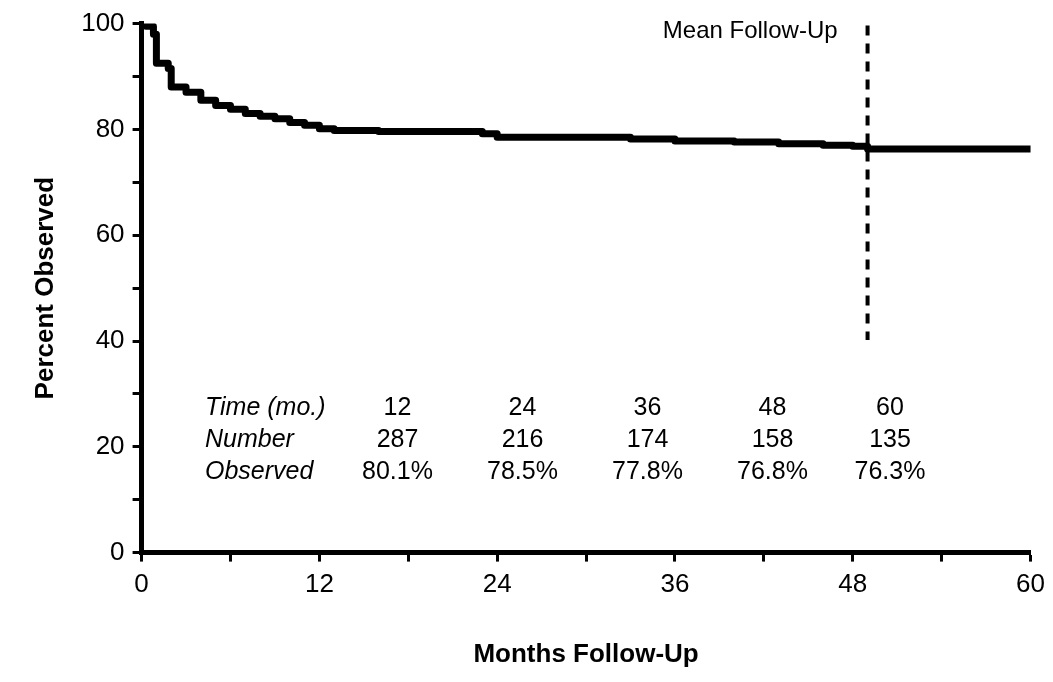 The height and width of the screenshot is (682, 1053). I want to click on annotation: 12, so click(397, 406).